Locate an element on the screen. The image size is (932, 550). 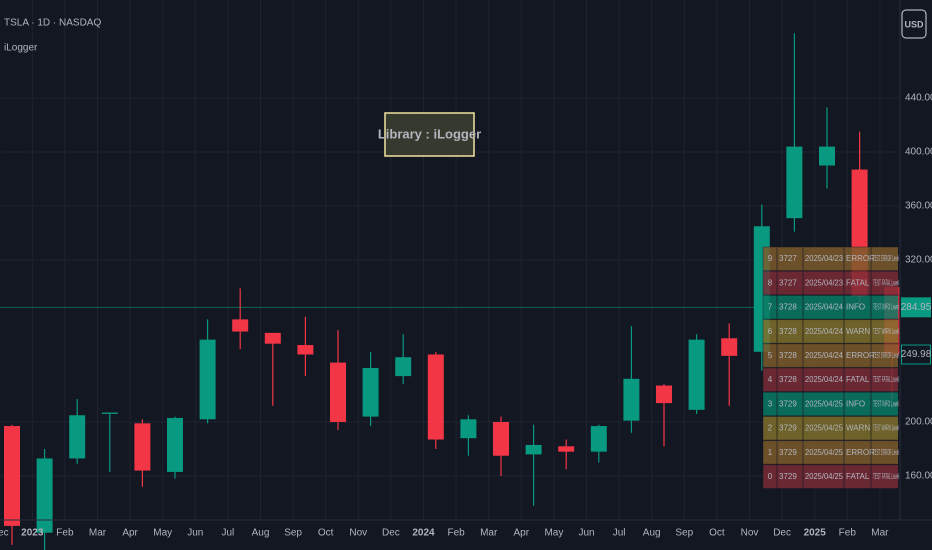
y-tick-label: 360.00 is located at coordinates (918, 206).